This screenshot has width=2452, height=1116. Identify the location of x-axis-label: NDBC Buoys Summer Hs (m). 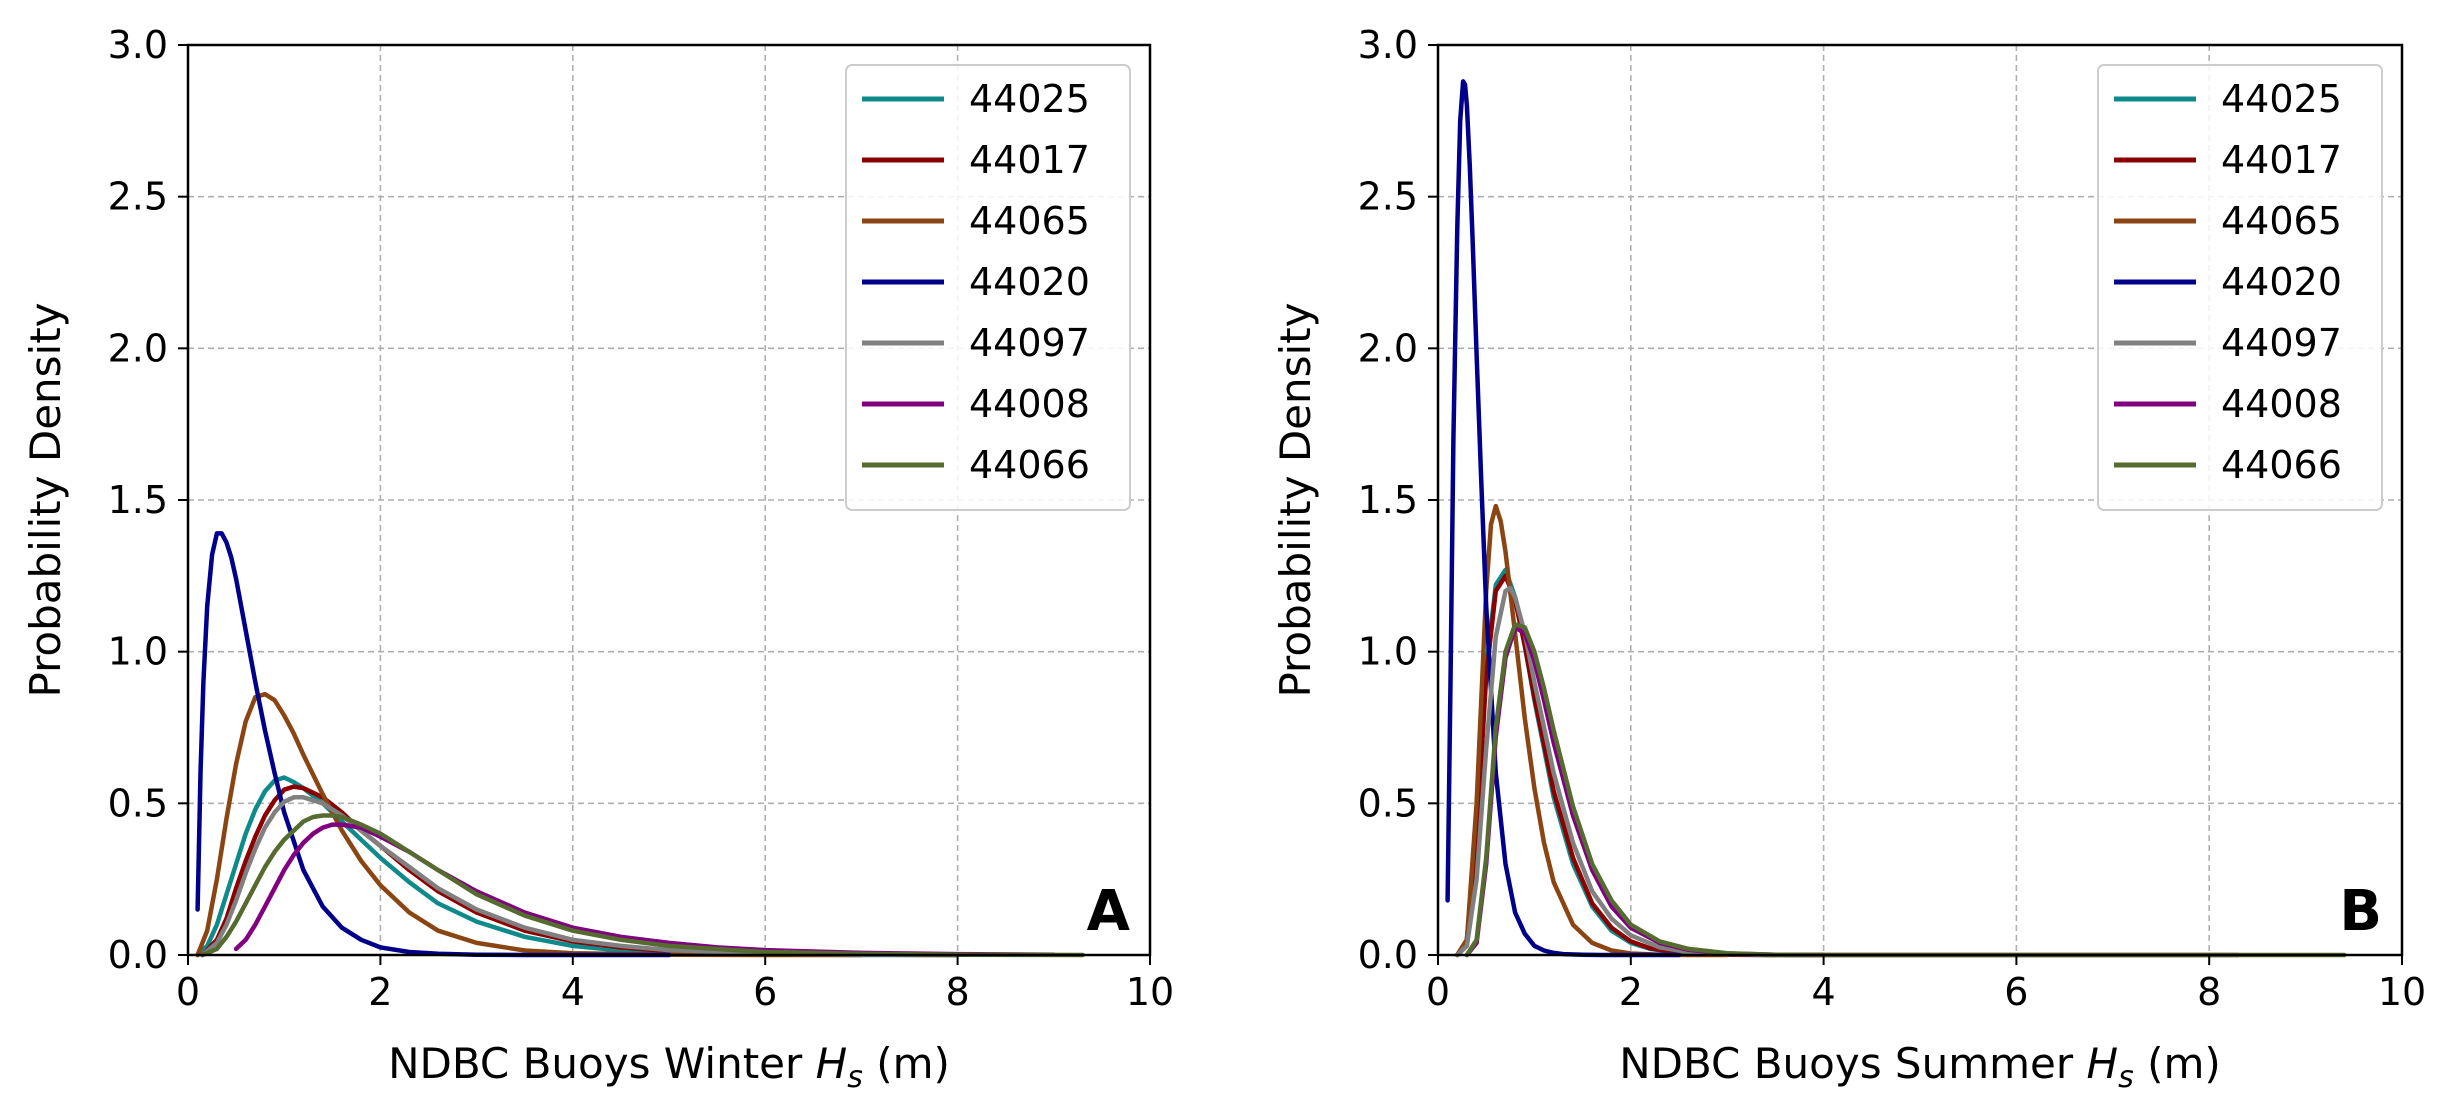
(1920, 1067).